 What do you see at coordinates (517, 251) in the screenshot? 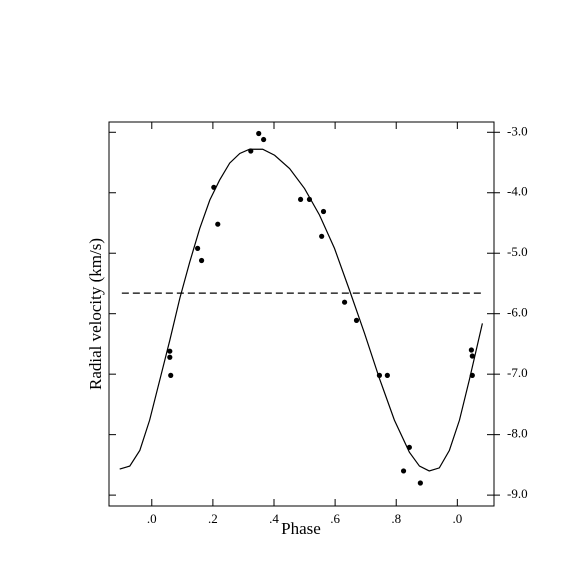
I see `y-tick-label: -5.0` at bounding box center [517, 251].